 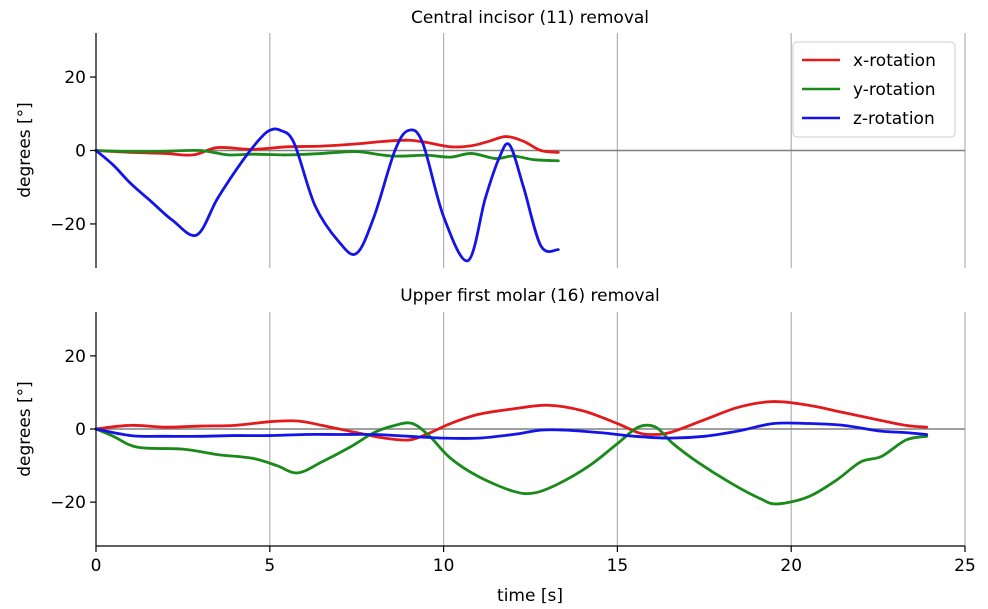 What do you see at coordinates (965, 566) in the screenshot?
I see `x-tick-label: 25` at bounding box center [965, 566].